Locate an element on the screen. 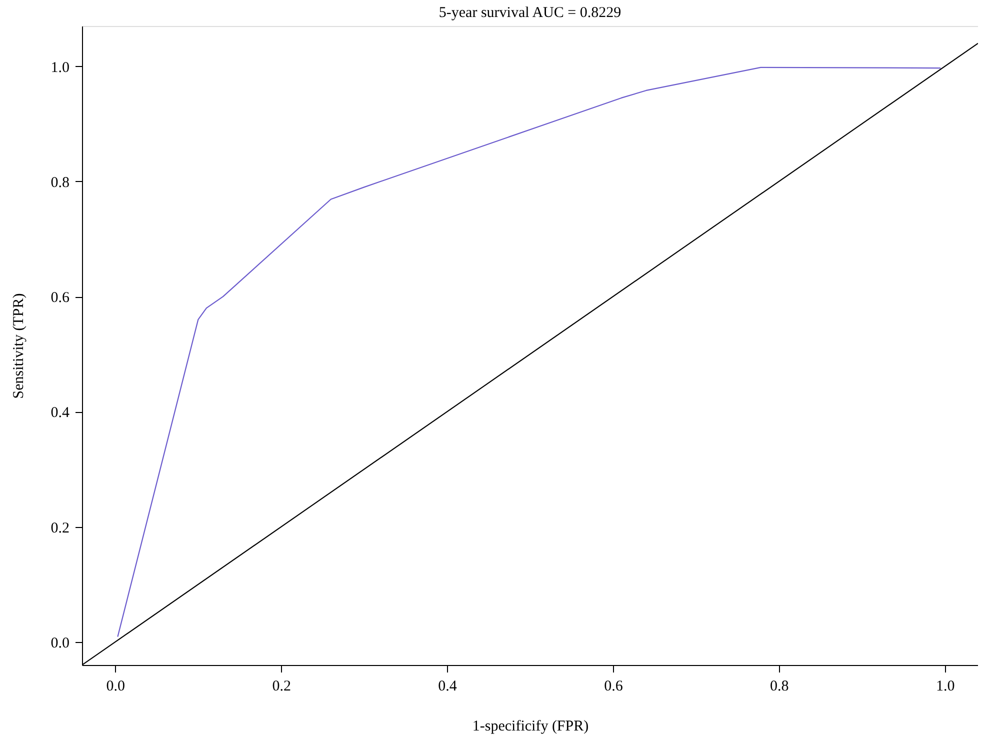 This screenshot has height=748, width=988. y-tick-label: 0.6 is located at coordinates (60, 298).